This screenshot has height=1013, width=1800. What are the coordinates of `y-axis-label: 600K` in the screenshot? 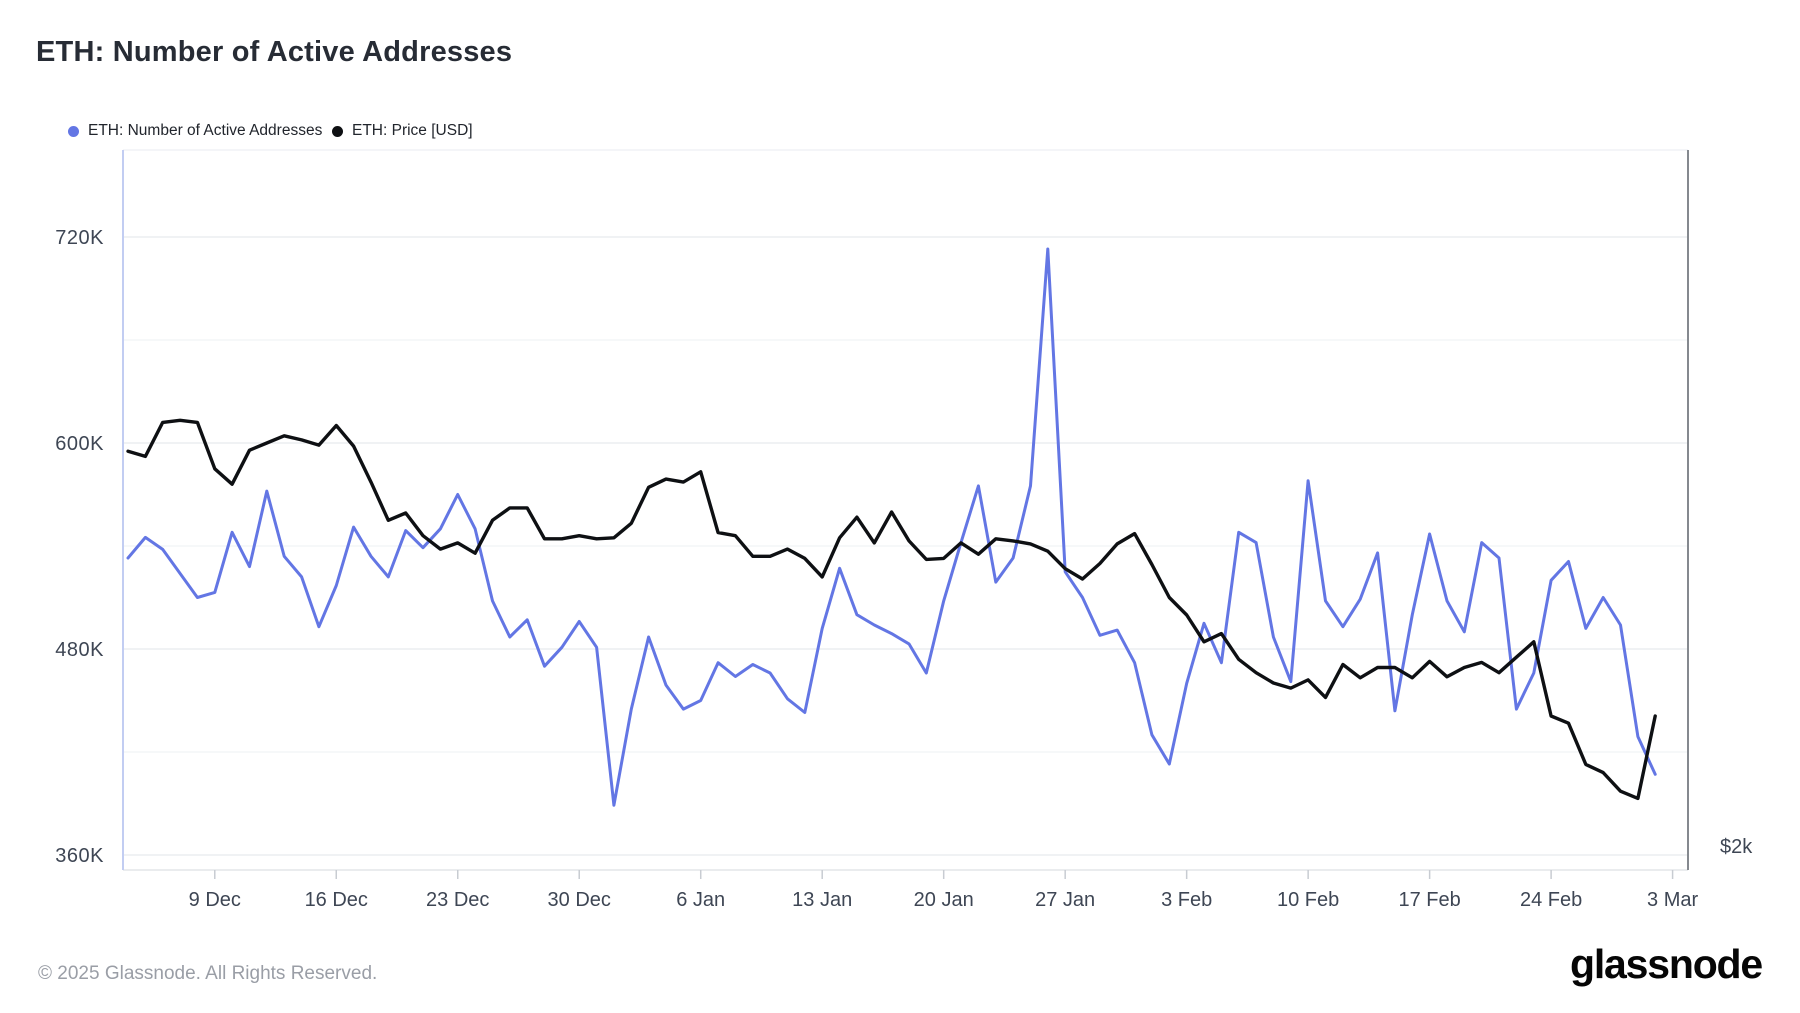 It's located at (79, 444).